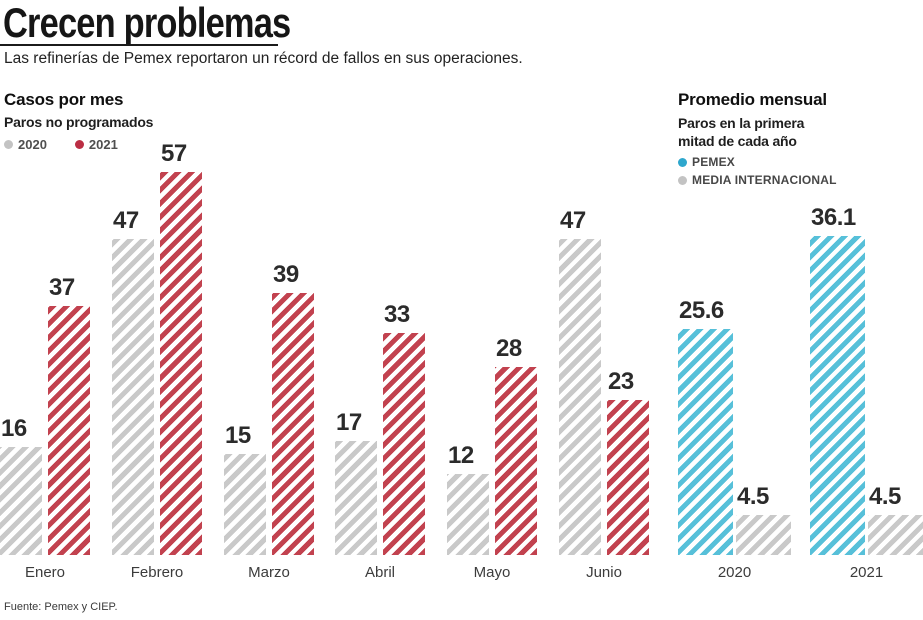 The width and height of the screenshot is (923, 620). Describe the element at coordinates (837, 395) in the screenshot. I see `right-bar-2021-PEMEX` at that location.